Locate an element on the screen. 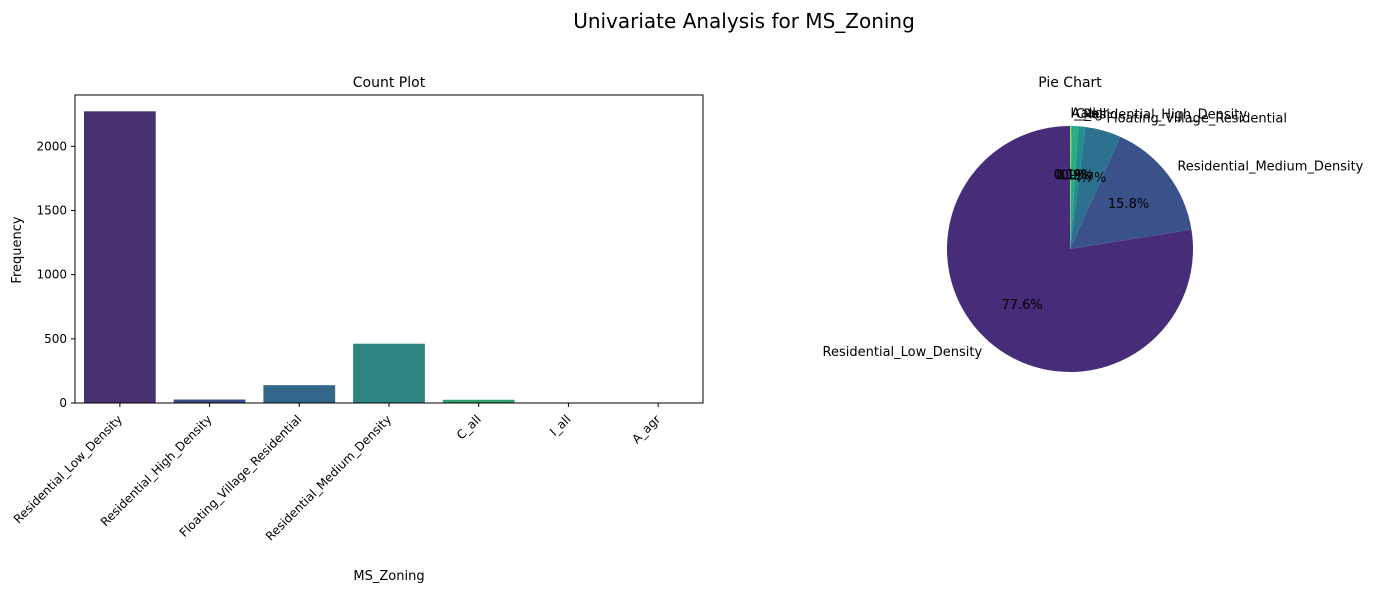 The height and width of the screenshot is (593, 1386). y-axis-label: Frequency is located at coordinates (17, 249).